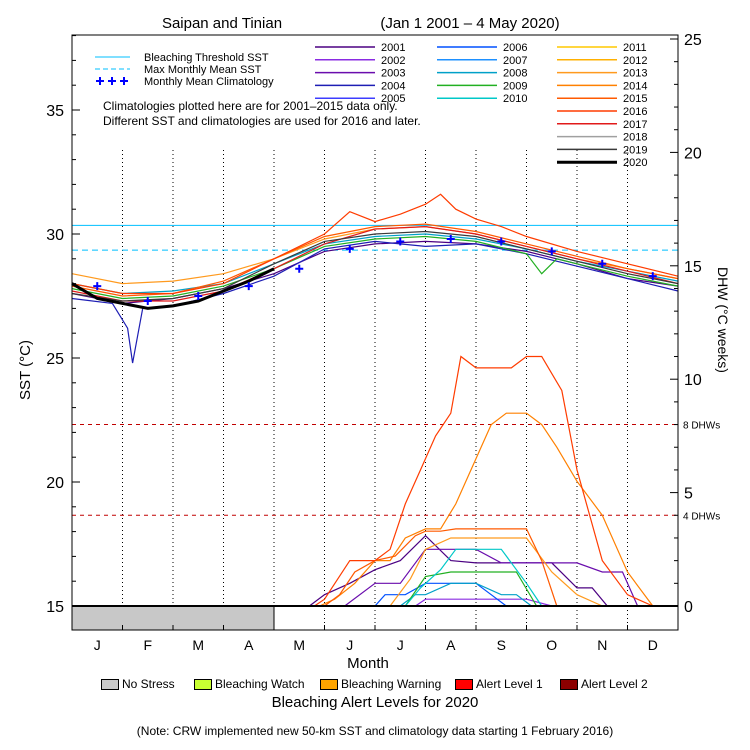 Image resolution: width=750 pixels, height=750 pixels. Describe the element at coordinates (147, 645) in the screenshot. I see `month-label: F` at that location.